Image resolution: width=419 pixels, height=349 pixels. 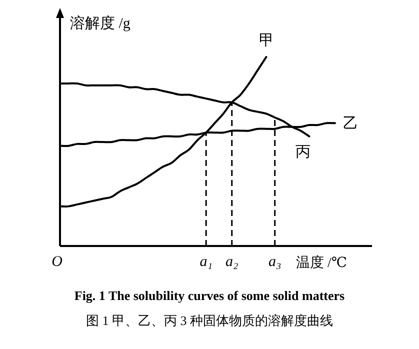 I want to click on x-tick-label: a₂, so click(x=232, y=262).